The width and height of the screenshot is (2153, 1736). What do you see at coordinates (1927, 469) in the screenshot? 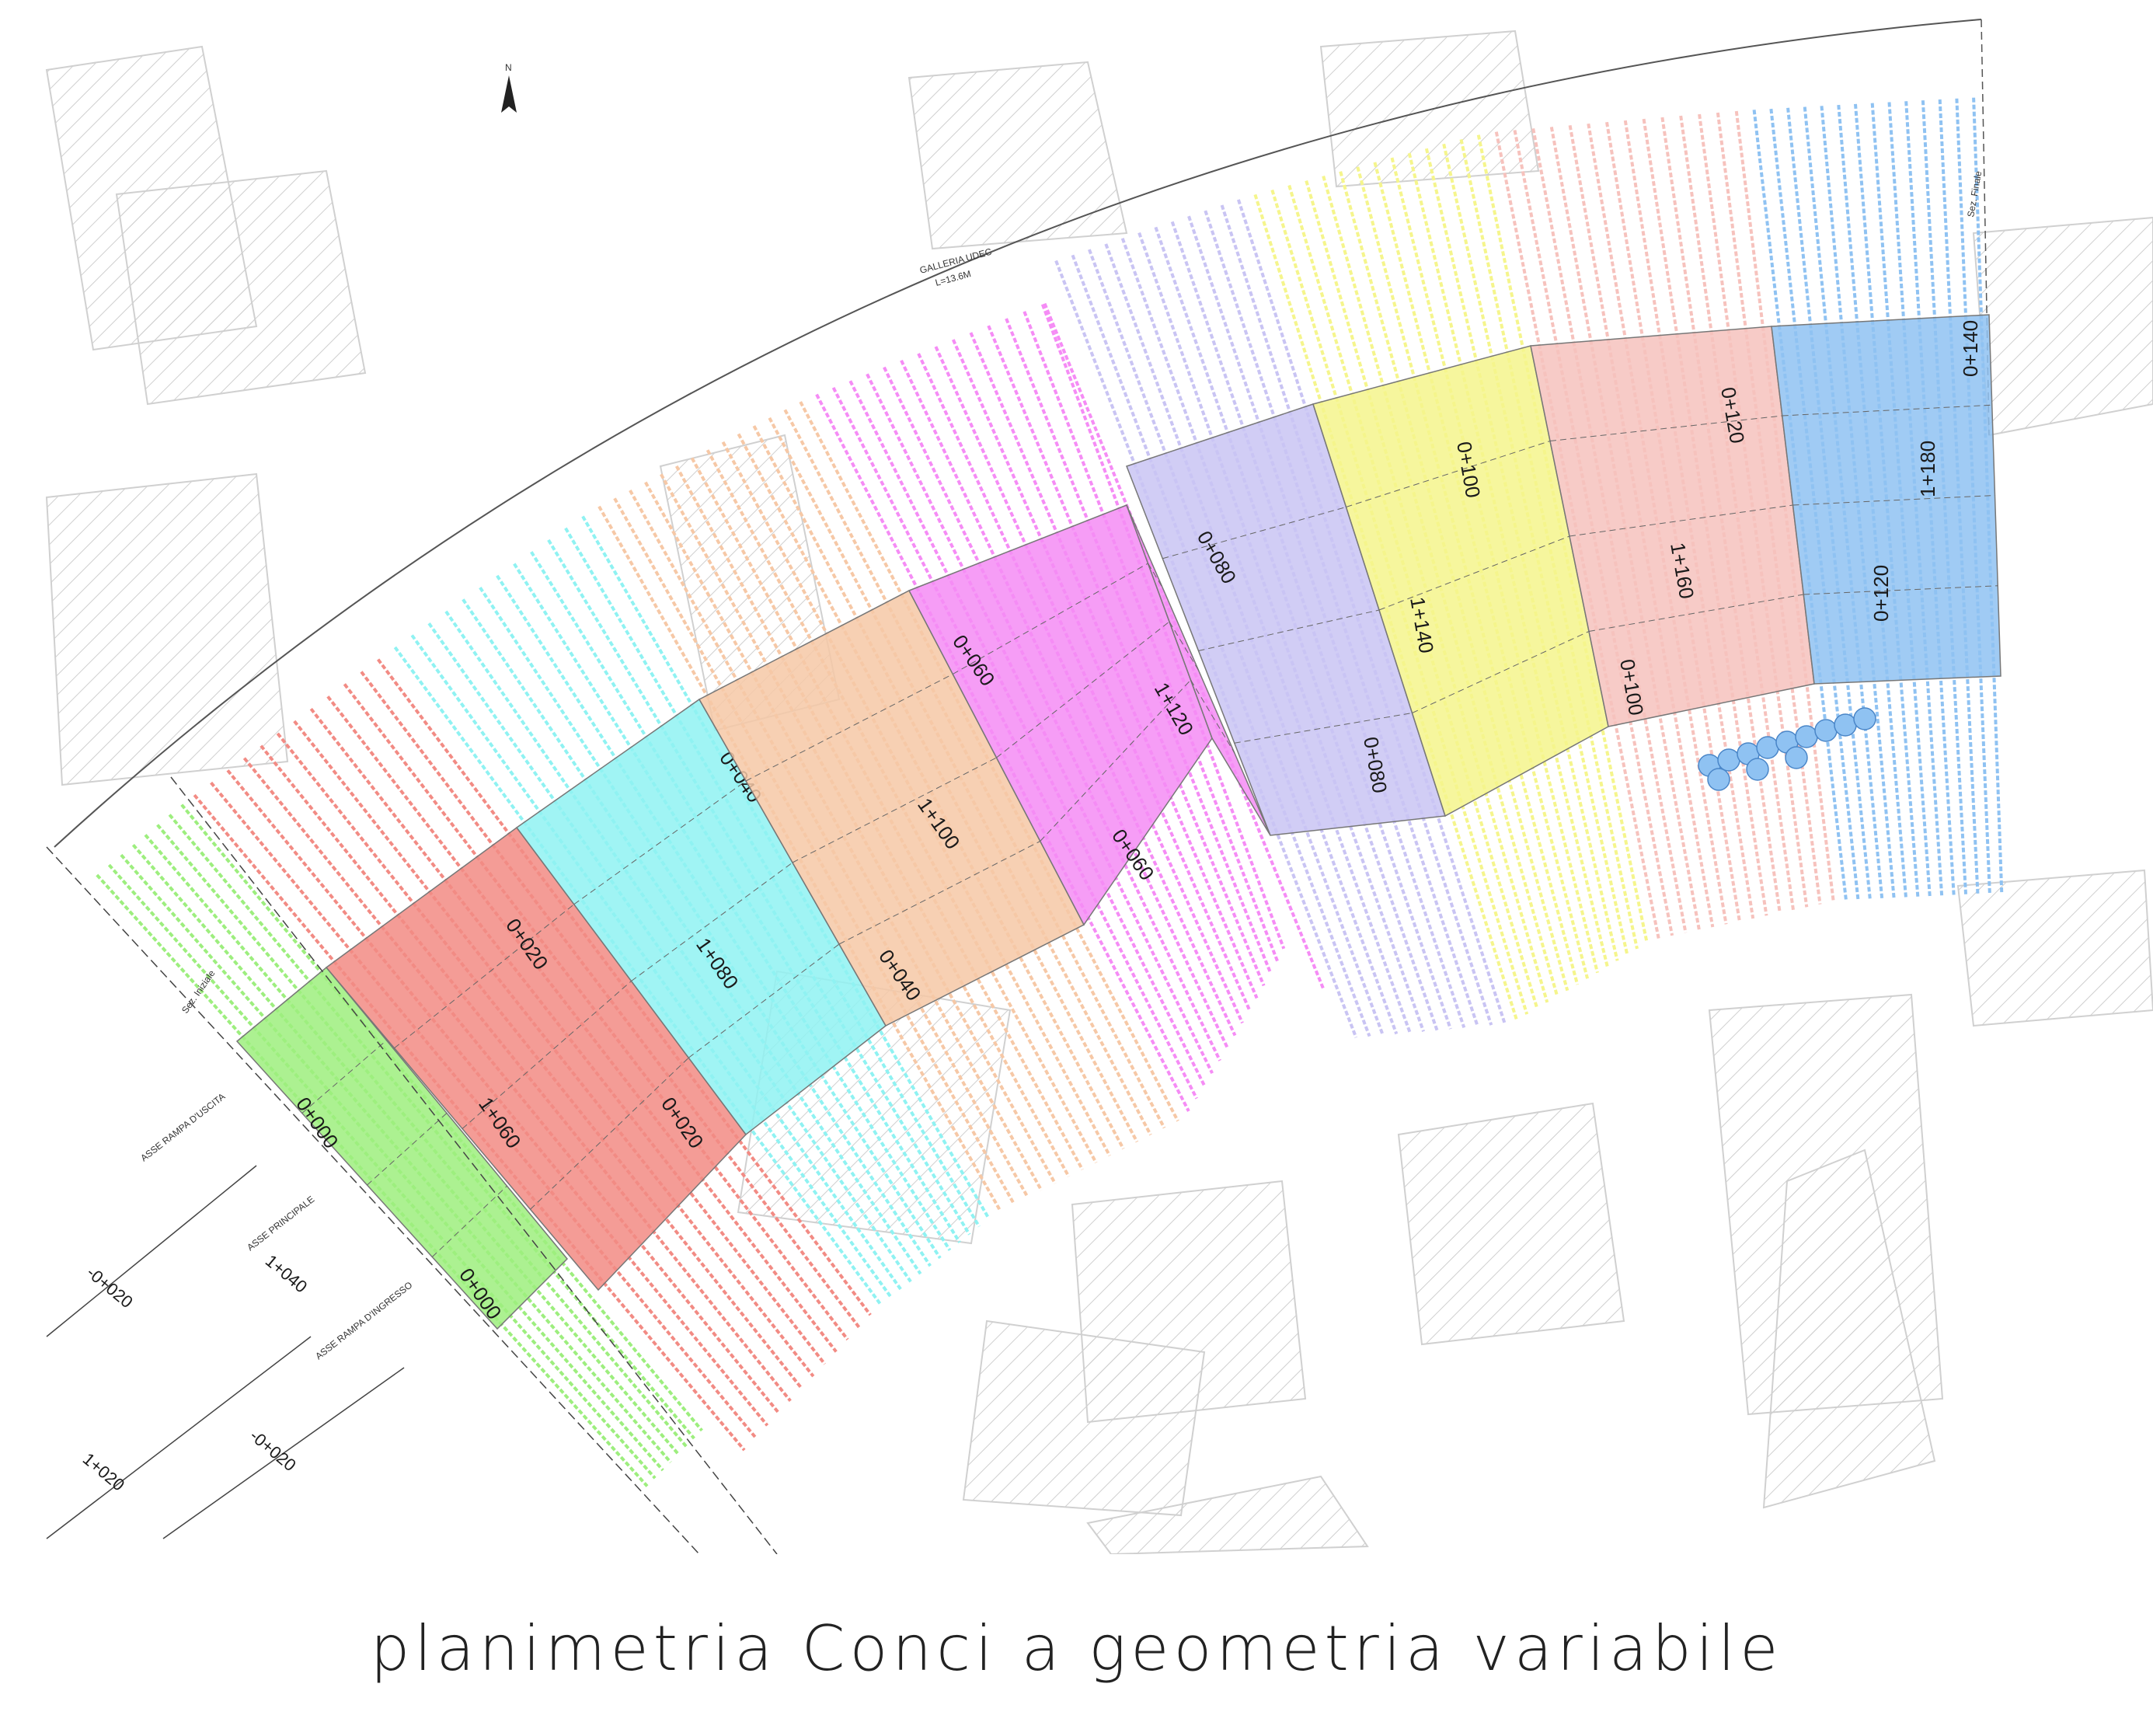
I see `segment-9-chainage-1: 1+180` at bounding box center [1927, 469].